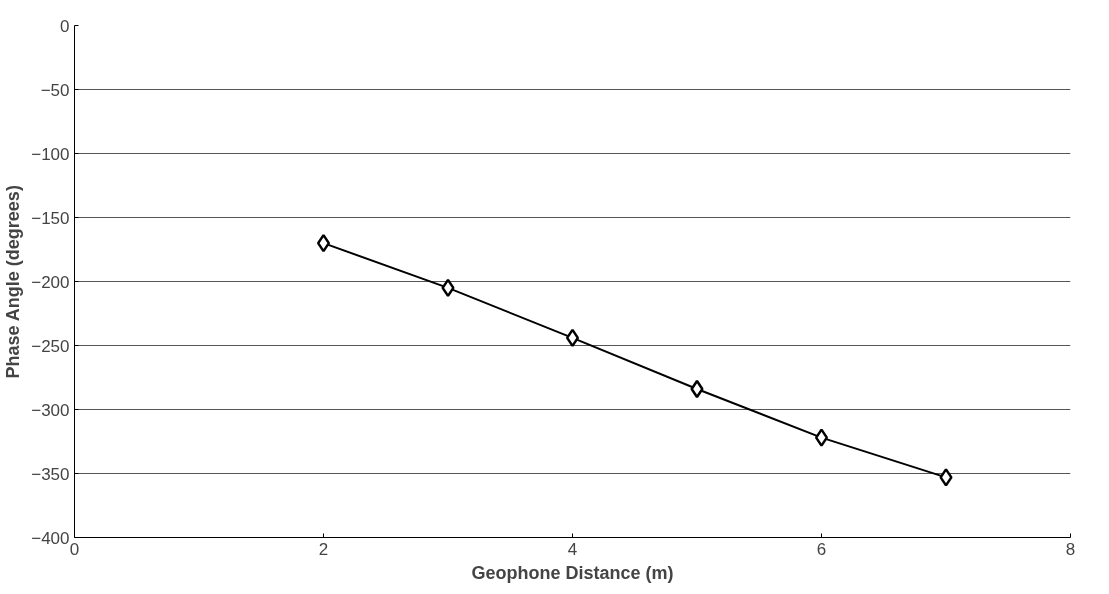  What do you see at coordinates (50, 282) in the screenshot?
I see `y-tick-label: −200` at bounding box center [50, 282].